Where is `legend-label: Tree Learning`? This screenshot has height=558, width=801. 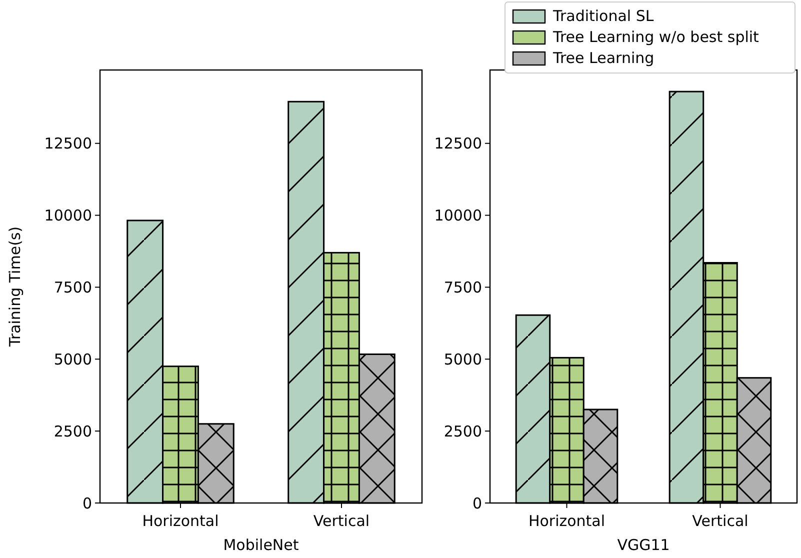
legend-label: Tree Learning is located at coordinates (603, 58).